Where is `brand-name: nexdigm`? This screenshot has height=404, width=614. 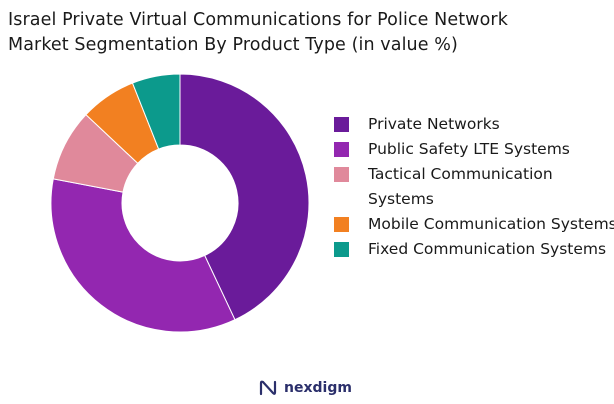 brand-name: nexdigm is located at coordinates (318, 388).